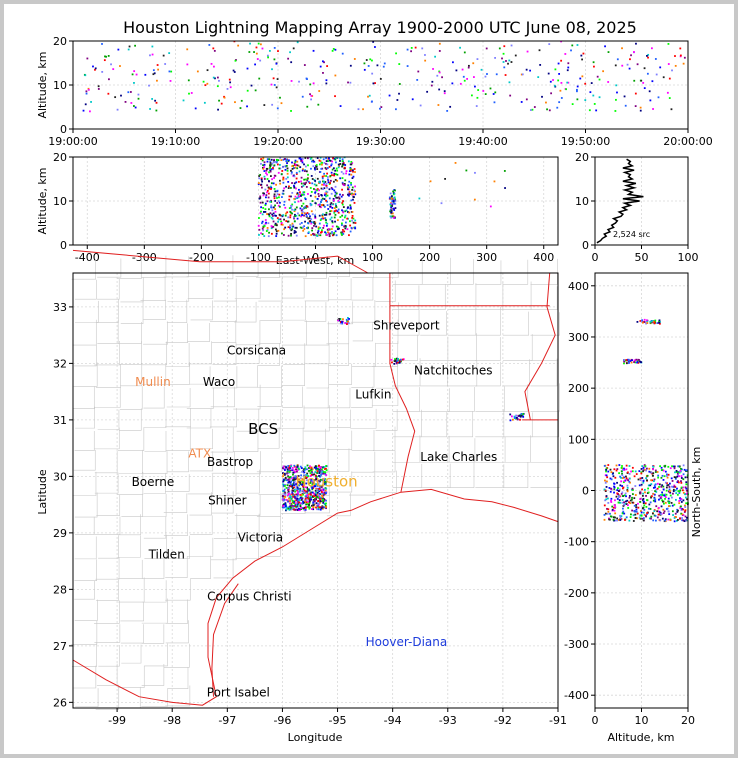  I want to click on time-altitude-xtick-label: 19:20:00, so click(277, 141).